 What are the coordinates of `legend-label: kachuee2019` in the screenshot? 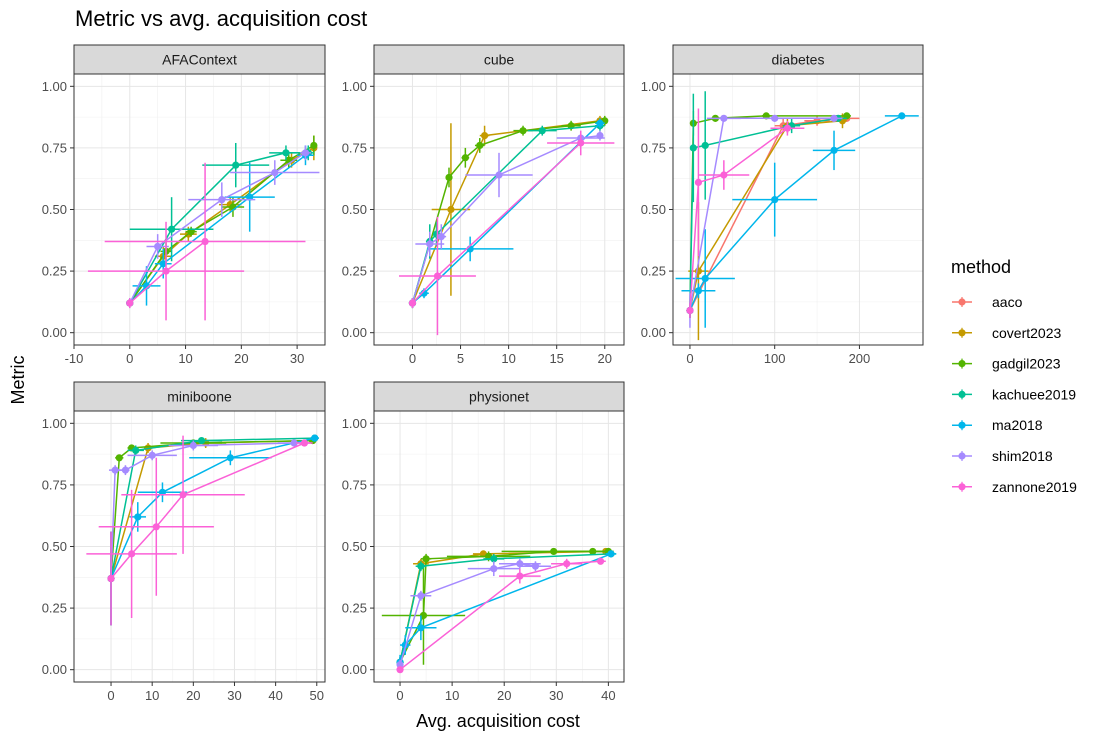 It's located at (1034, 394).